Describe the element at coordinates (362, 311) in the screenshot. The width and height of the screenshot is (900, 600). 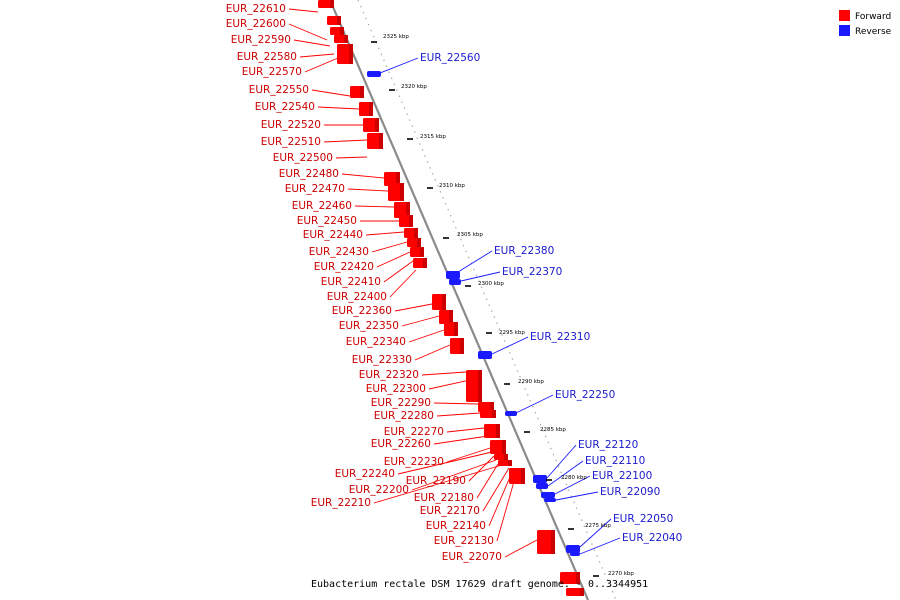
I see `forward-gene-label: EUR_22360` at that location.